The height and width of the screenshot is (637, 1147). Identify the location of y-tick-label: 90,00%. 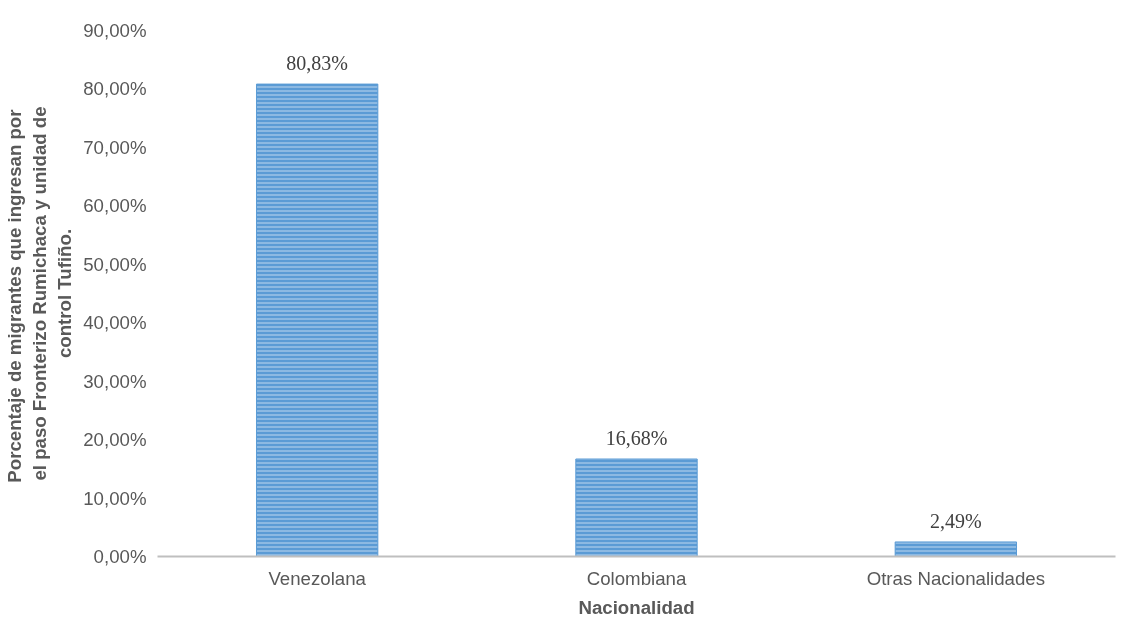
(115, 30).